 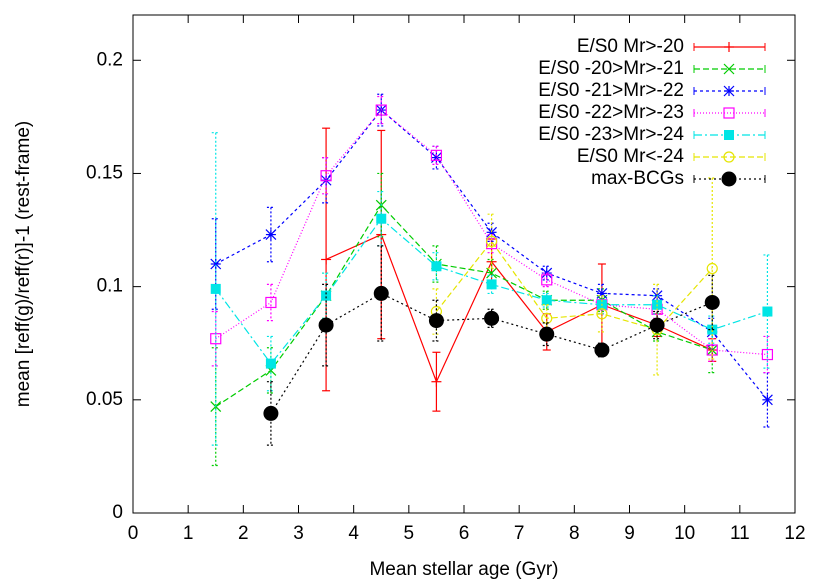 What do you see at coordinates (631, 156) in the screenshot?
I see `legend-label: E/S0 Mr<-24` at bounding box center [631, 156].